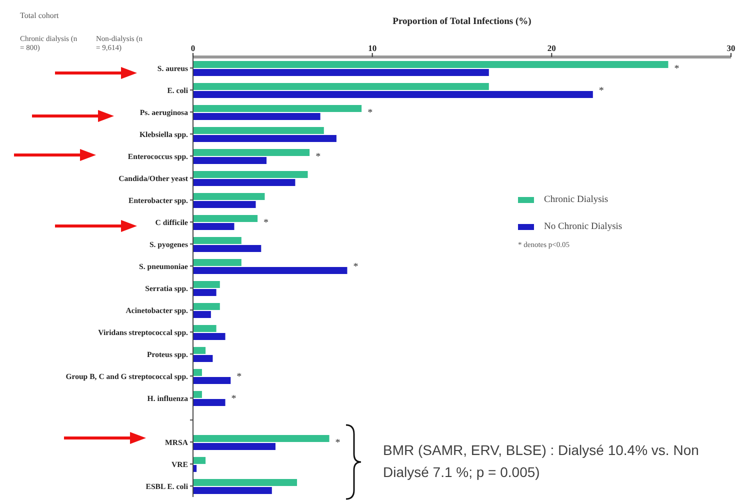 This screenshot has width=736, height=501. What do you see at coordinates (731, 48) in the screenshot?
I see `x-tick-label: 30` at bounding box center [731, 48].